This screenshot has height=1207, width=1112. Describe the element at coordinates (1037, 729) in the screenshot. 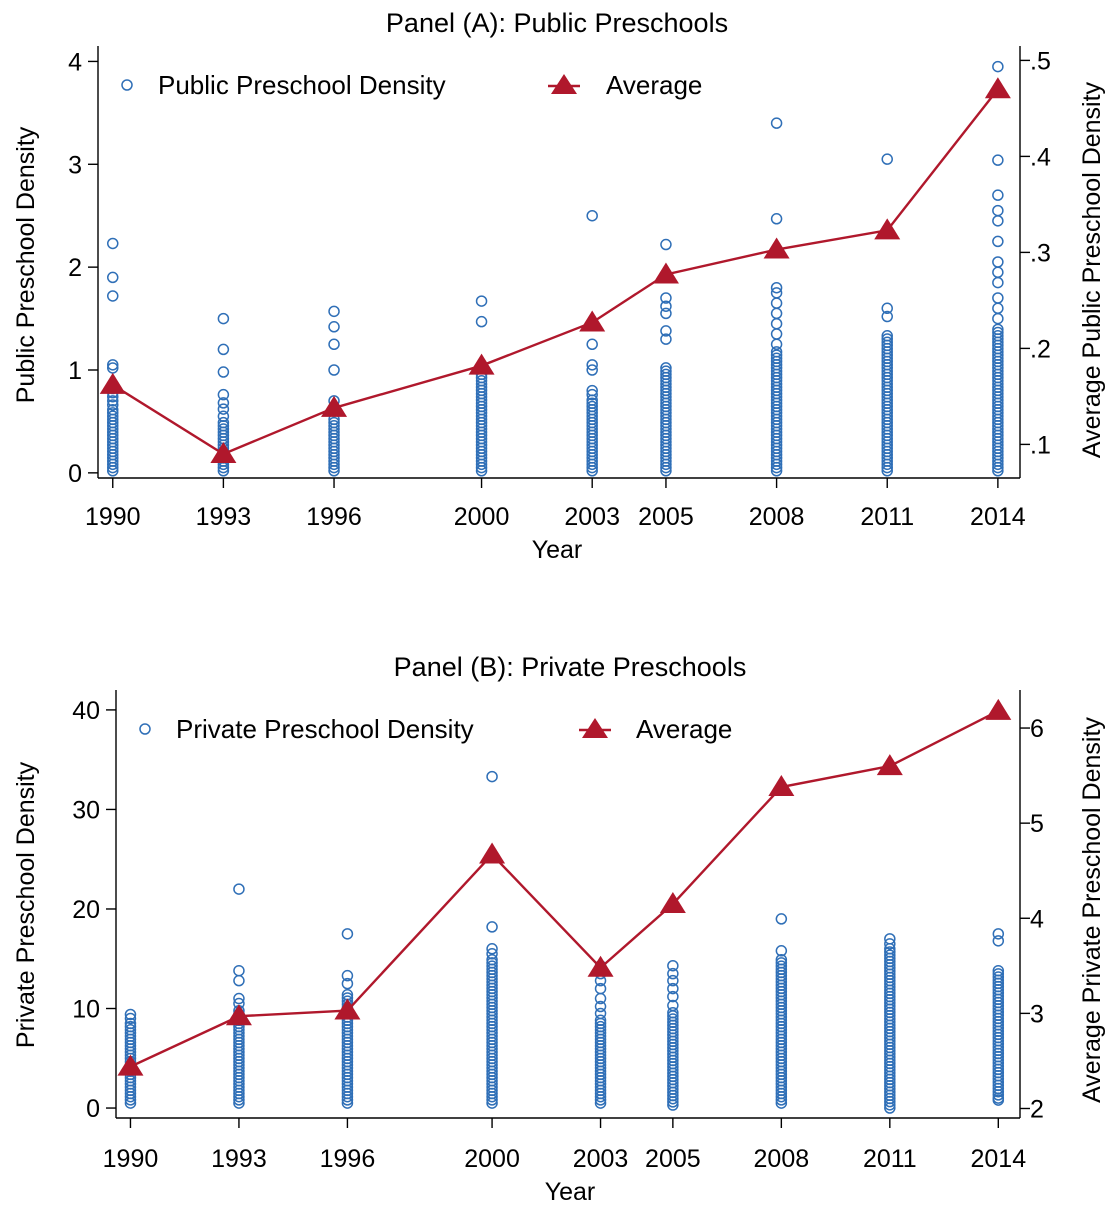

I see `panel-b-right-y-tick-label: 6` at that location.